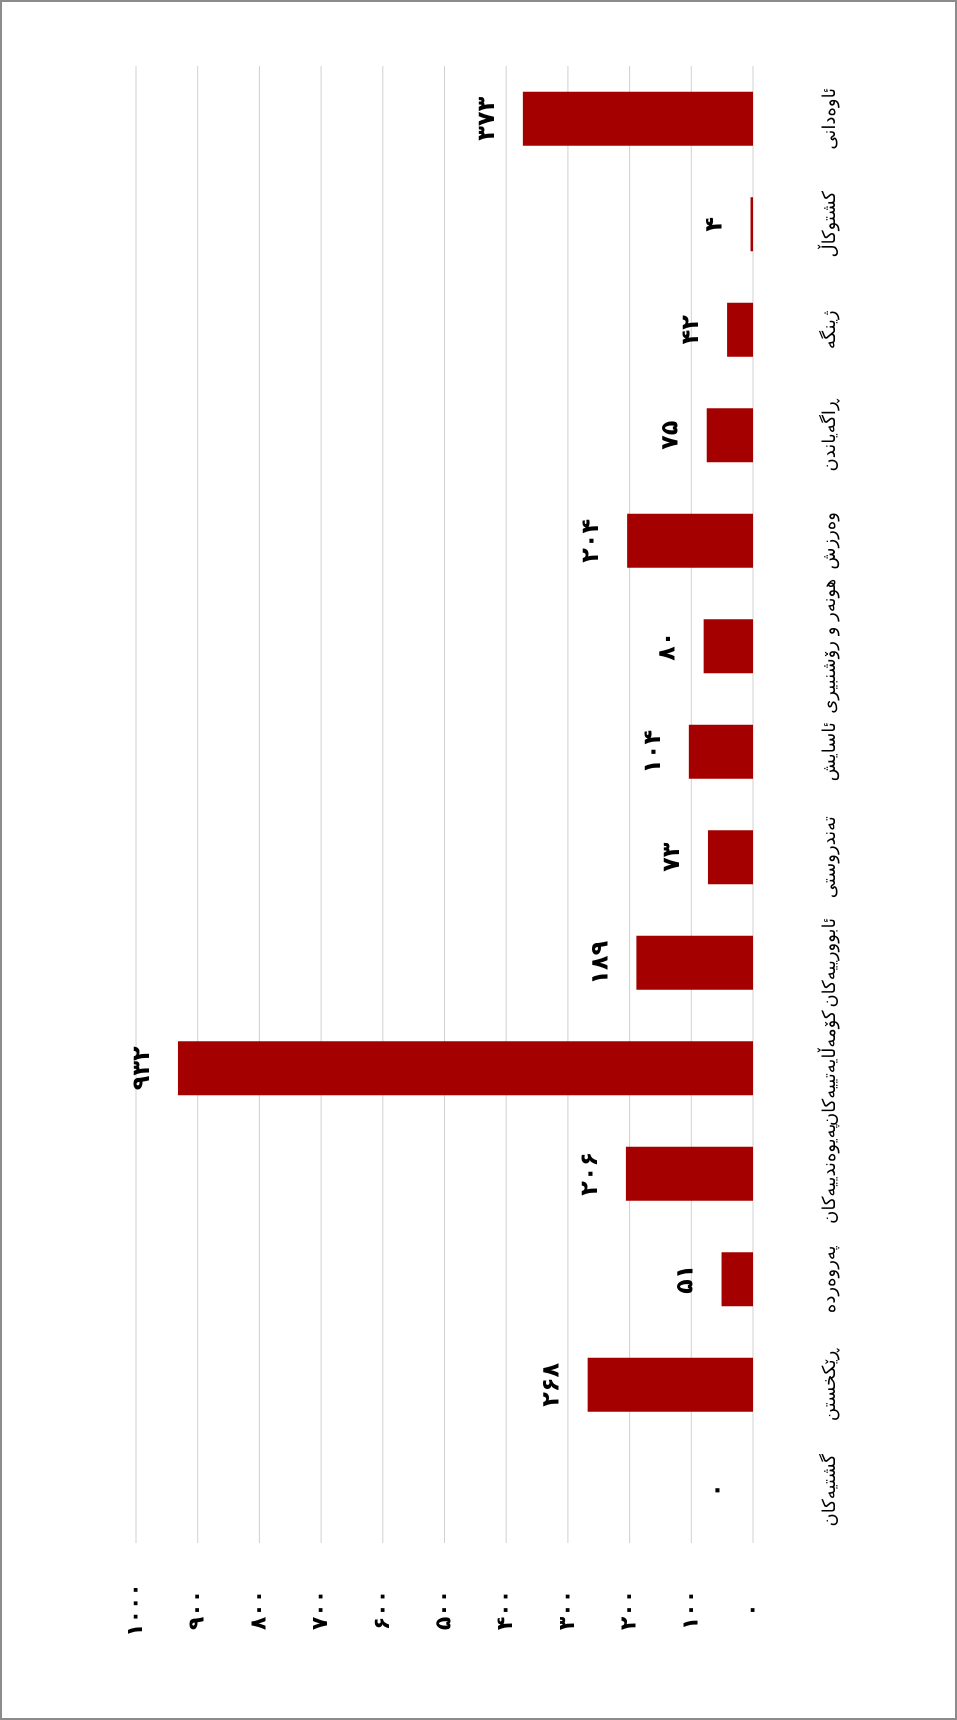 The height and width of the screenshot is (1720, 957). I want to click on y-tick-label: ۲۰۰, so click(629, 1610).